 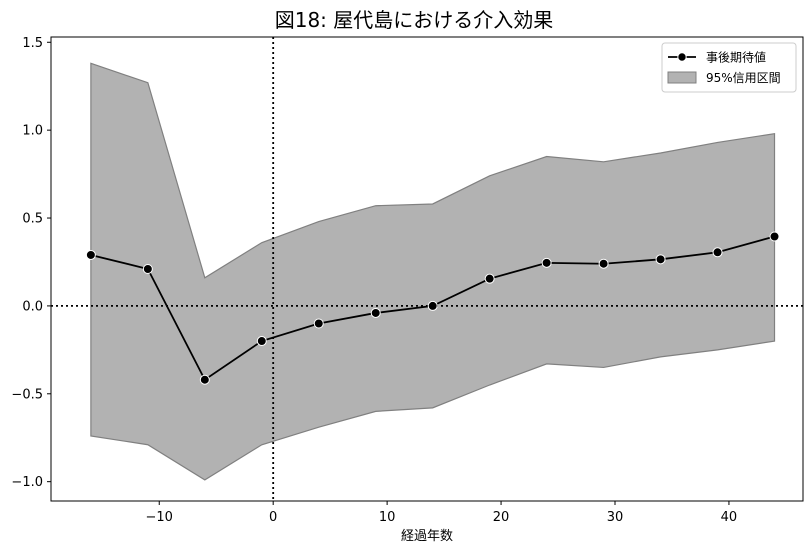 I want to click on x-tick-label: 0, so click(x=273, y=517).